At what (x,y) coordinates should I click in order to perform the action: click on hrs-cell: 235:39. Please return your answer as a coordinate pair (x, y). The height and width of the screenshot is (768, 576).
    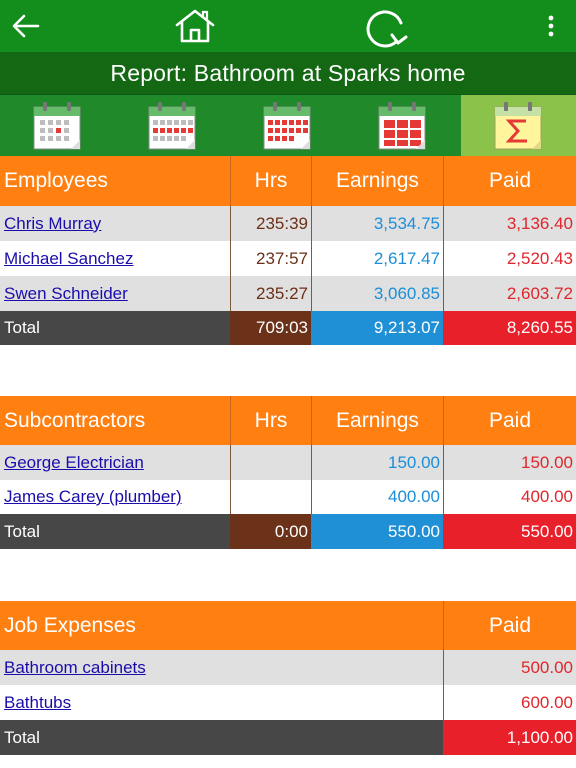
    Looking at the image, I should click on (270, 223).